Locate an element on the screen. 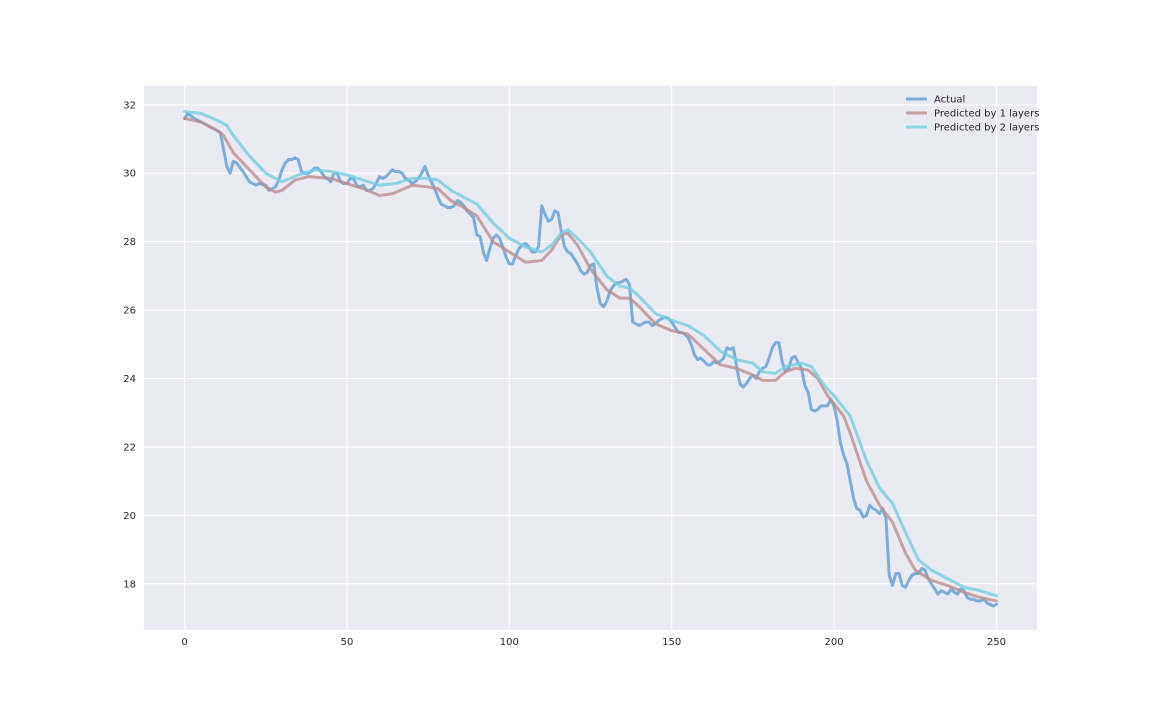  y-tick-label: 26 is located at coordinates (129, 311).